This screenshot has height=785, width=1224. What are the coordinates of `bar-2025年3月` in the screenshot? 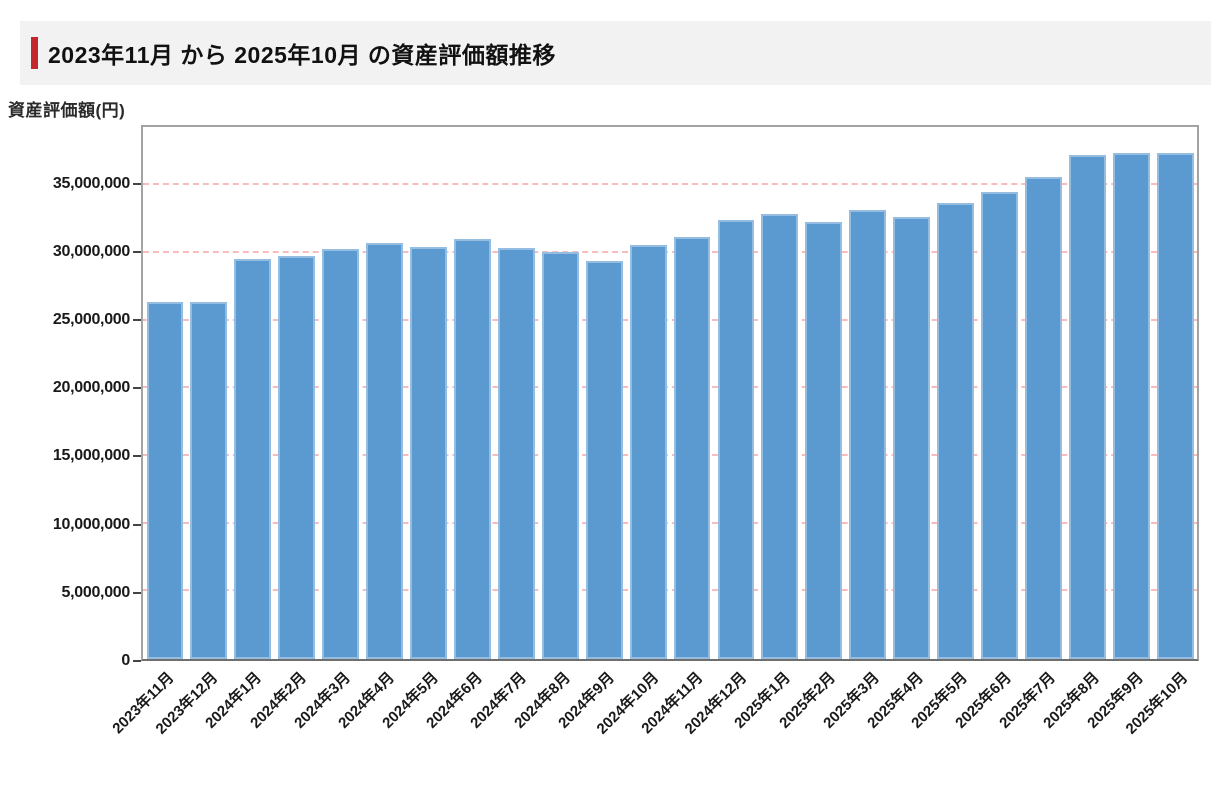 It's located at (868, 434).